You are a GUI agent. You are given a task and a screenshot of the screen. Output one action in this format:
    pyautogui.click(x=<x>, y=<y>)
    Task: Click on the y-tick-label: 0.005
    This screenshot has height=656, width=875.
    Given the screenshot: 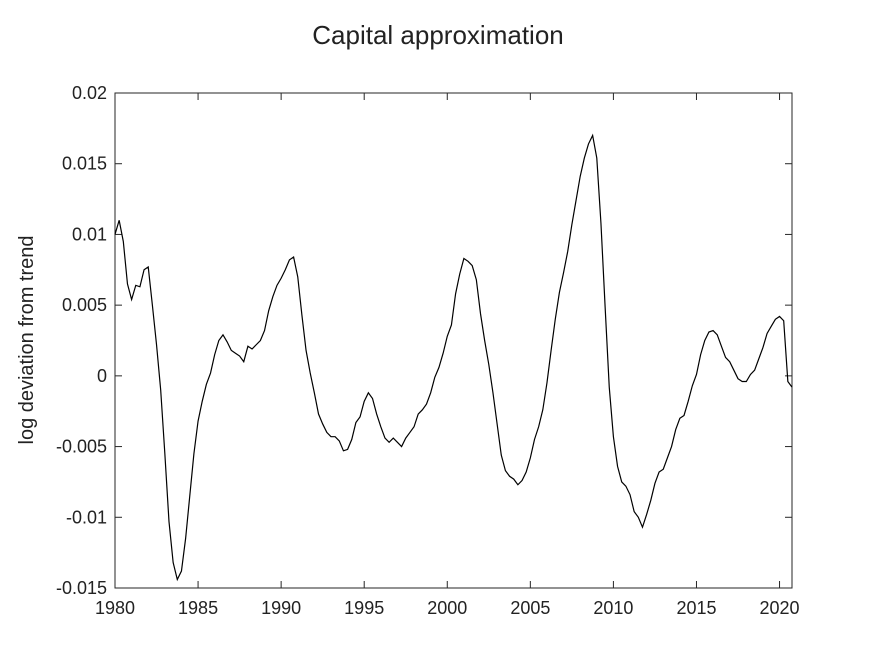 What is the action you would take?
    pyautogui.click(x=84, y=305)
    